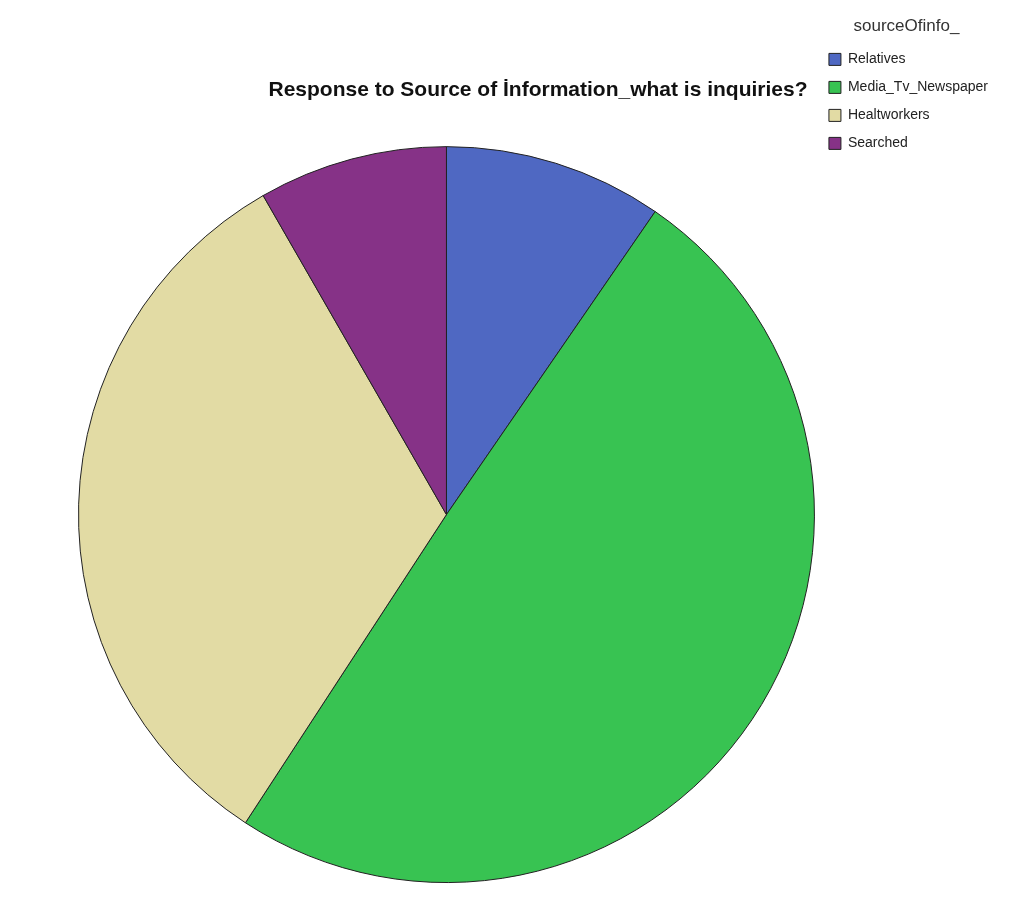  Describe the element at coordinates (876, 58) in the screenshot. I see `legend-label: Relatives` at that location.